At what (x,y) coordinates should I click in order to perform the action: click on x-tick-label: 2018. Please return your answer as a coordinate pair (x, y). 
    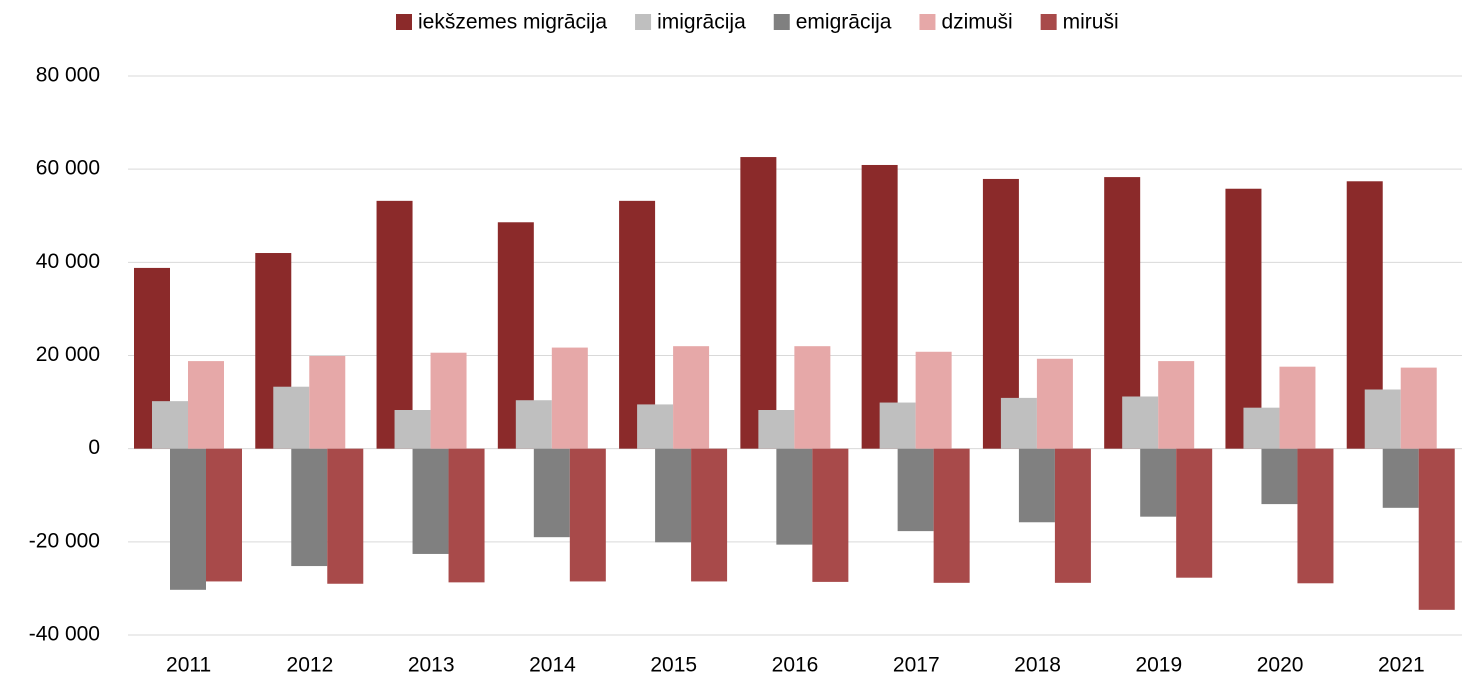
    Looking at the image, I should click on (1037, 665).